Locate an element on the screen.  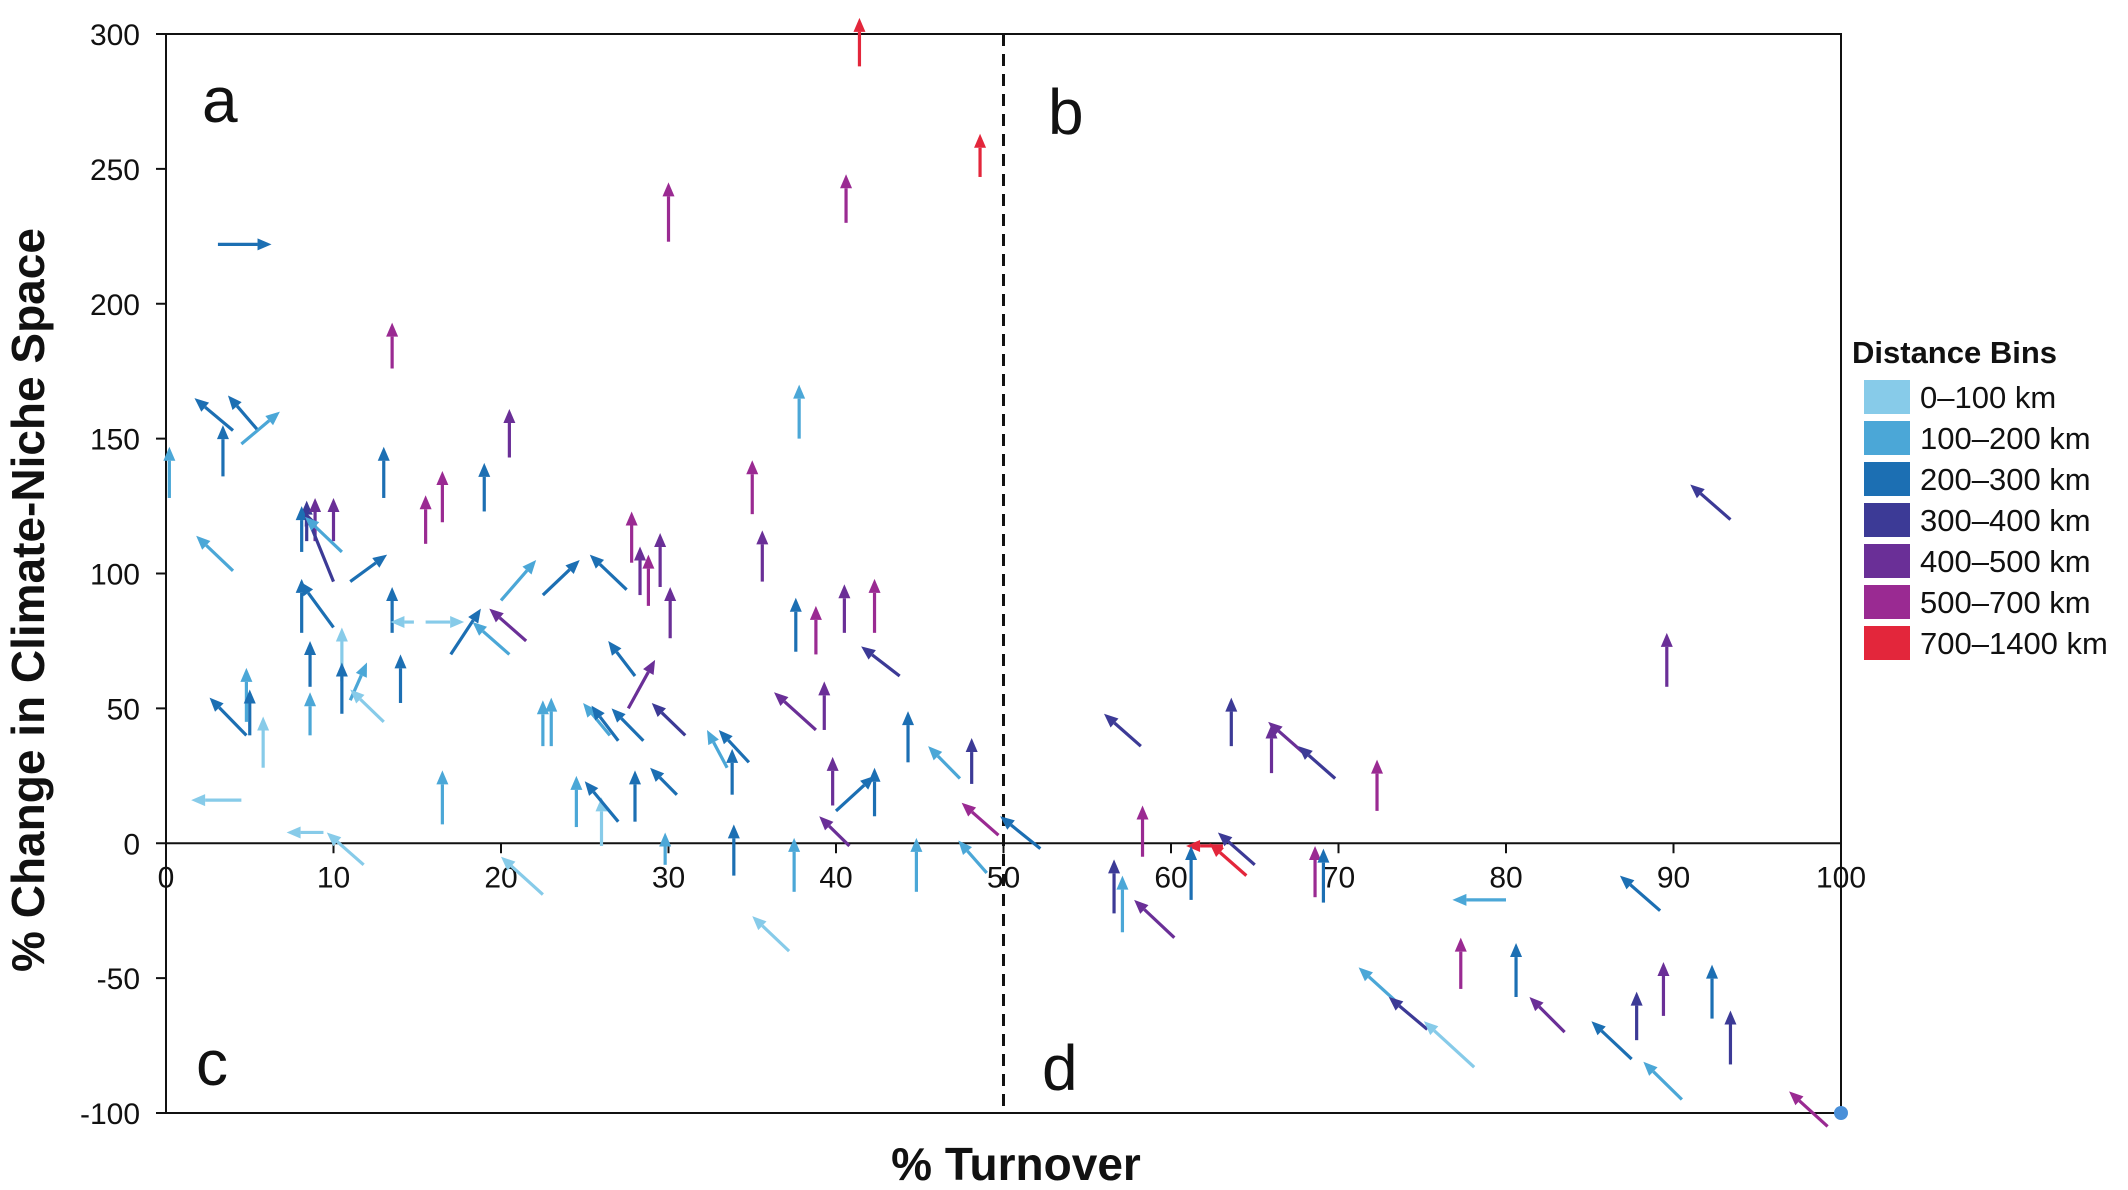
point-marks is located at coordinates (1841, 1113).